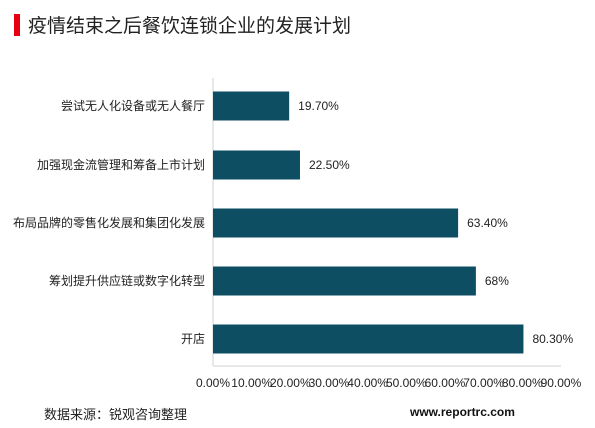  Describe the element at coordinates (318, 106) in the screenshot. I see `data-label: 19.70%` at that location.